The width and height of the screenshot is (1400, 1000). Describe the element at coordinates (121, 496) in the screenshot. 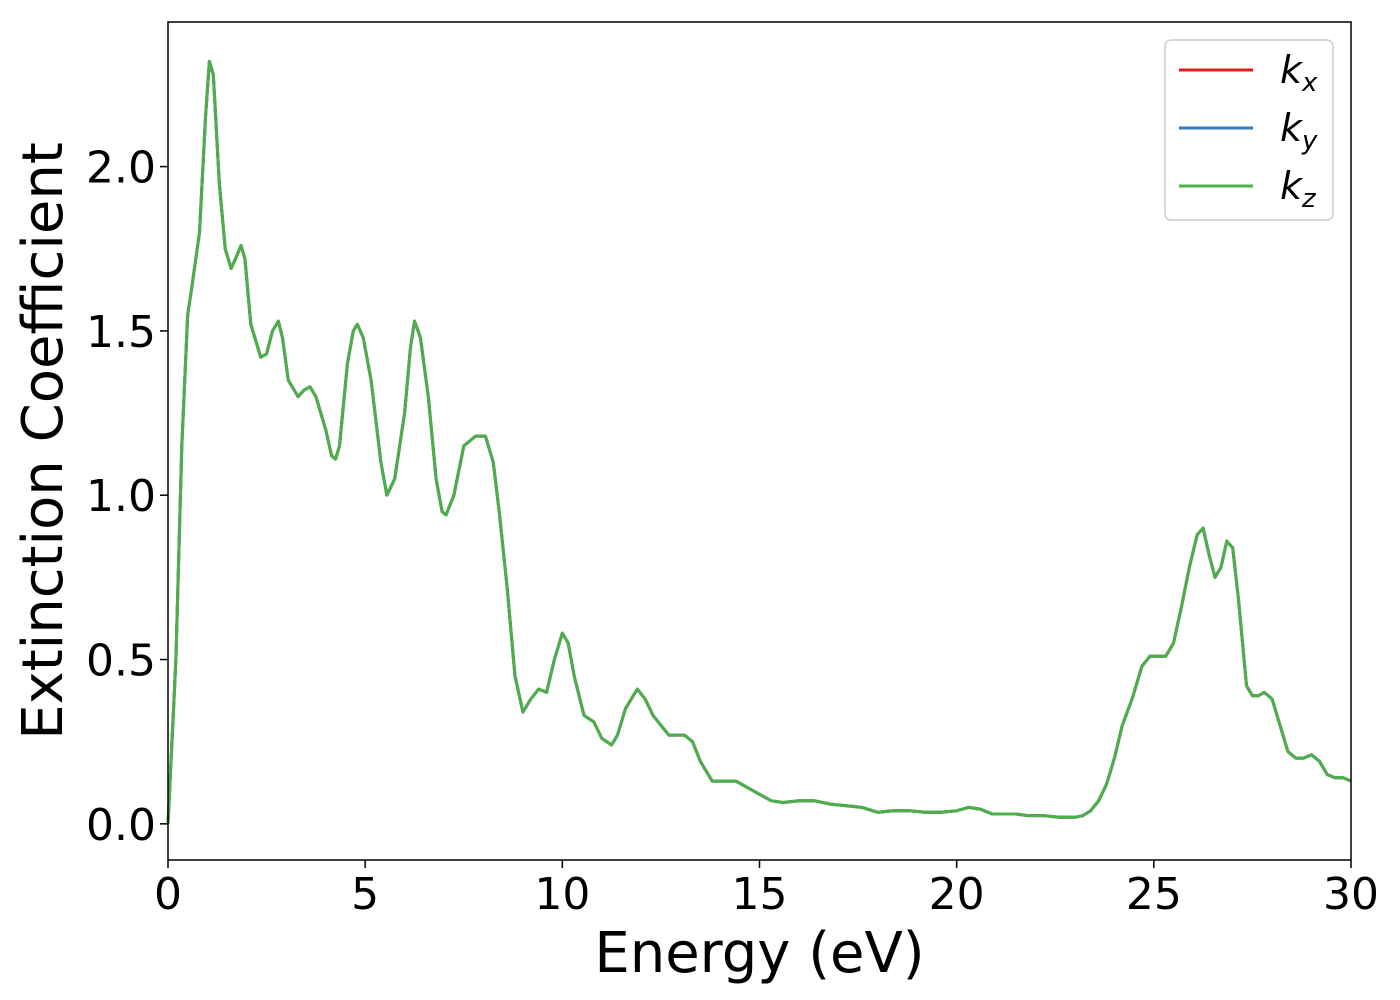

I see `y-tick-label: 1.0` at that location.